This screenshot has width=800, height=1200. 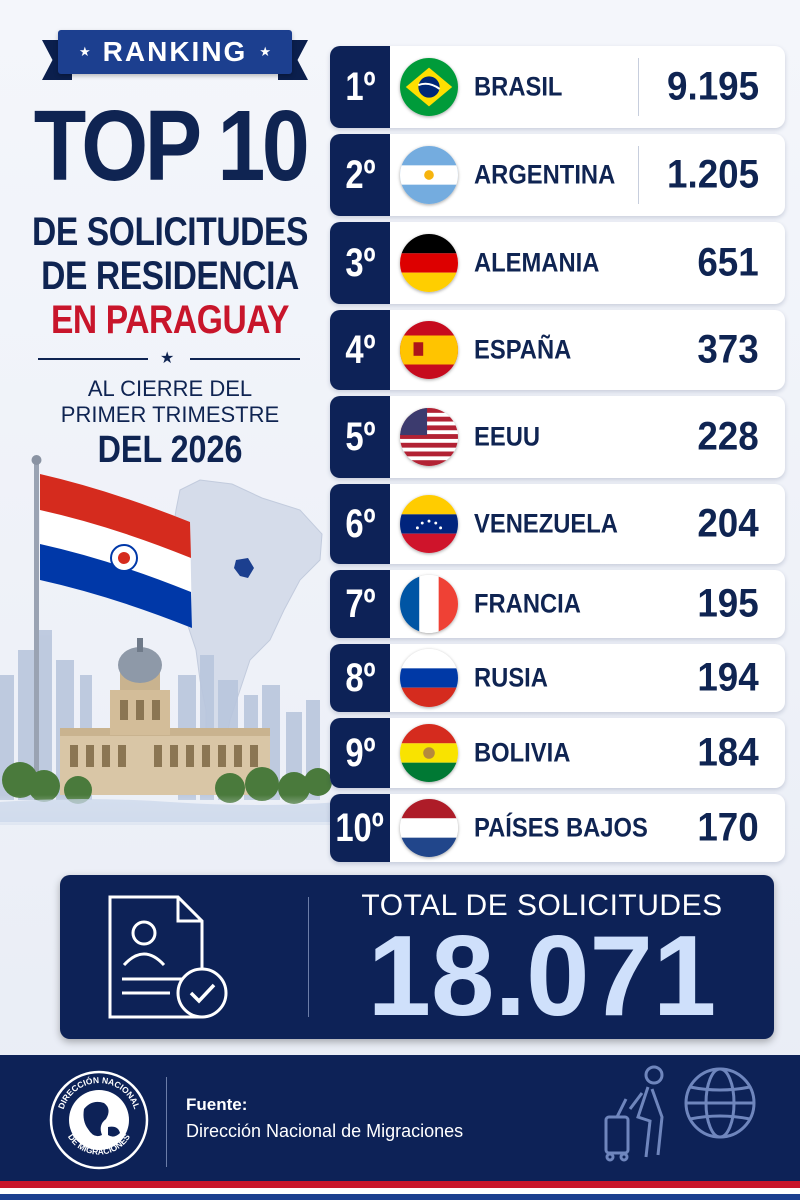 I want to click on request-count: 228, so click(x=728, y=436).